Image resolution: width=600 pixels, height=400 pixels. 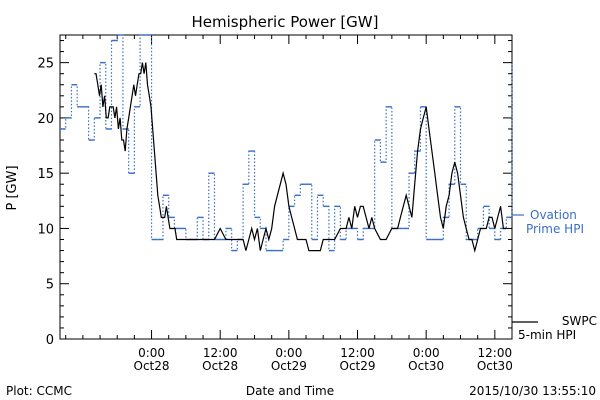 What do you see at coordinates (547, 335) in the screenshot?
I see `swpc-legend-line2: 5-min HPI` at bounding box center [547, 335].